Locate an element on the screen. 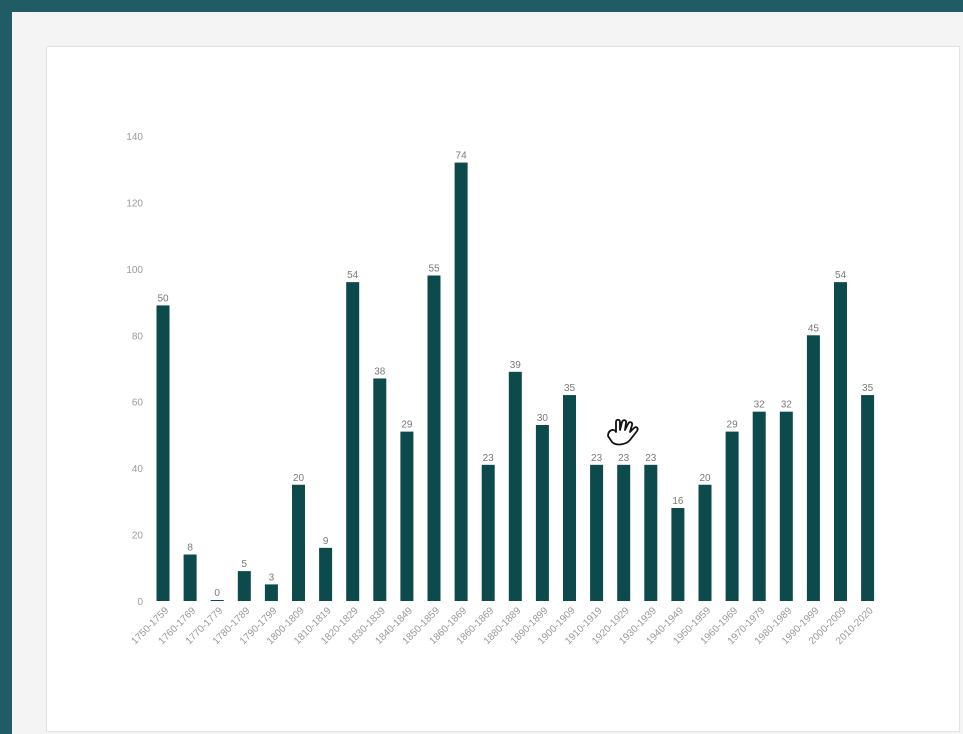 The height and width of the screenshot is (734, 963). data-label: 74 is located at coordinates (462, 156).